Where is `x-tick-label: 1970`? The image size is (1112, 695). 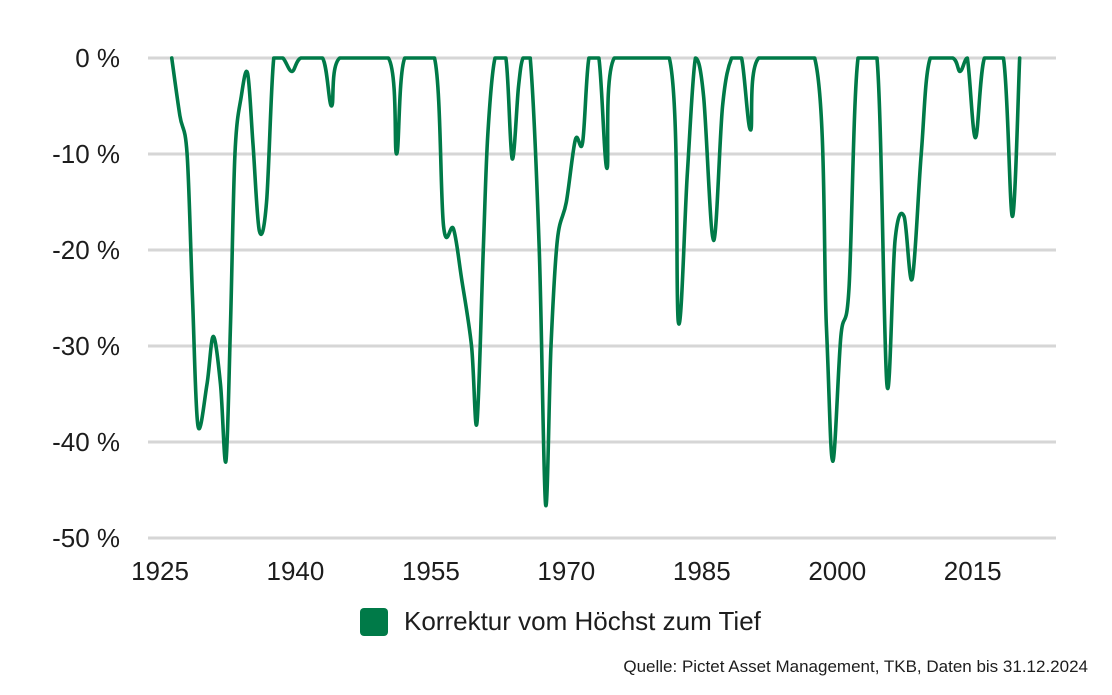
x-tick-label: 1970 is located at coordinates (566, 571).